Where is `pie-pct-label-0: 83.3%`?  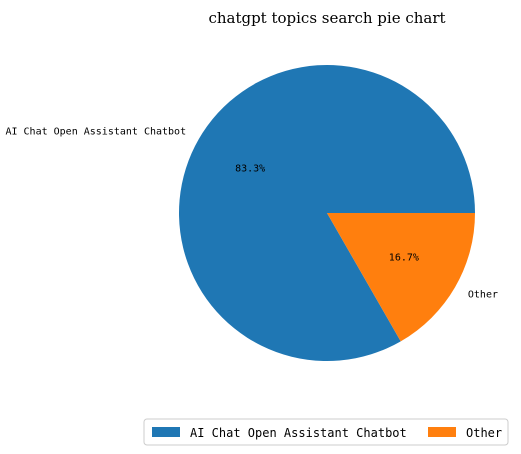
pie-pct-label-0: 83.3% is located at coordinates (250, 169).